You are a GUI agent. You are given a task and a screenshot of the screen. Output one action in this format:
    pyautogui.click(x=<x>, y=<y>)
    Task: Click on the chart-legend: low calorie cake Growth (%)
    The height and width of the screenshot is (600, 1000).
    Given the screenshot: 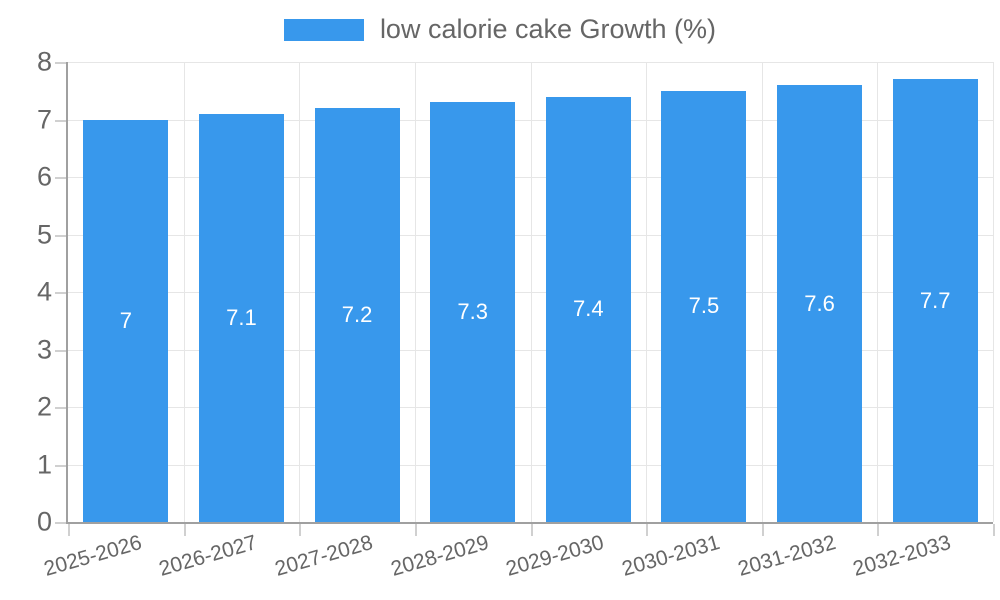 What is the action you would take?
    pyautogui.click(x=500, y=29)
    